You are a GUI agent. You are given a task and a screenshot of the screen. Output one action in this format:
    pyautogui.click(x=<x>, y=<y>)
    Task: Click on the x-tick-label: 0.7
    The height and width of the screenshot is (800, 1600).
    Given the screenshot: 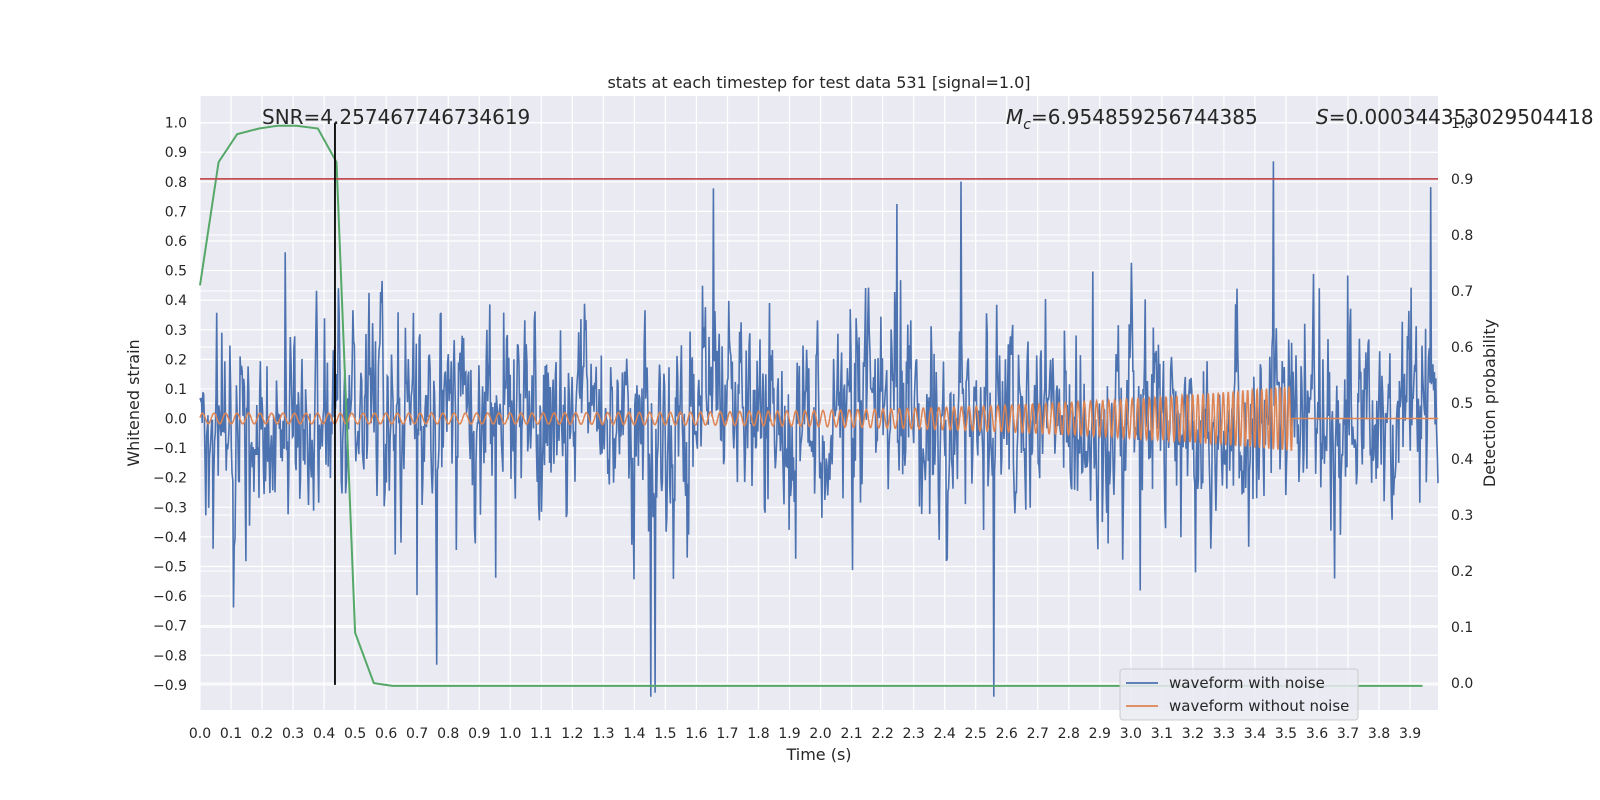 What is the action you would take?
    pyautogui.click(x=417, y=734)
    